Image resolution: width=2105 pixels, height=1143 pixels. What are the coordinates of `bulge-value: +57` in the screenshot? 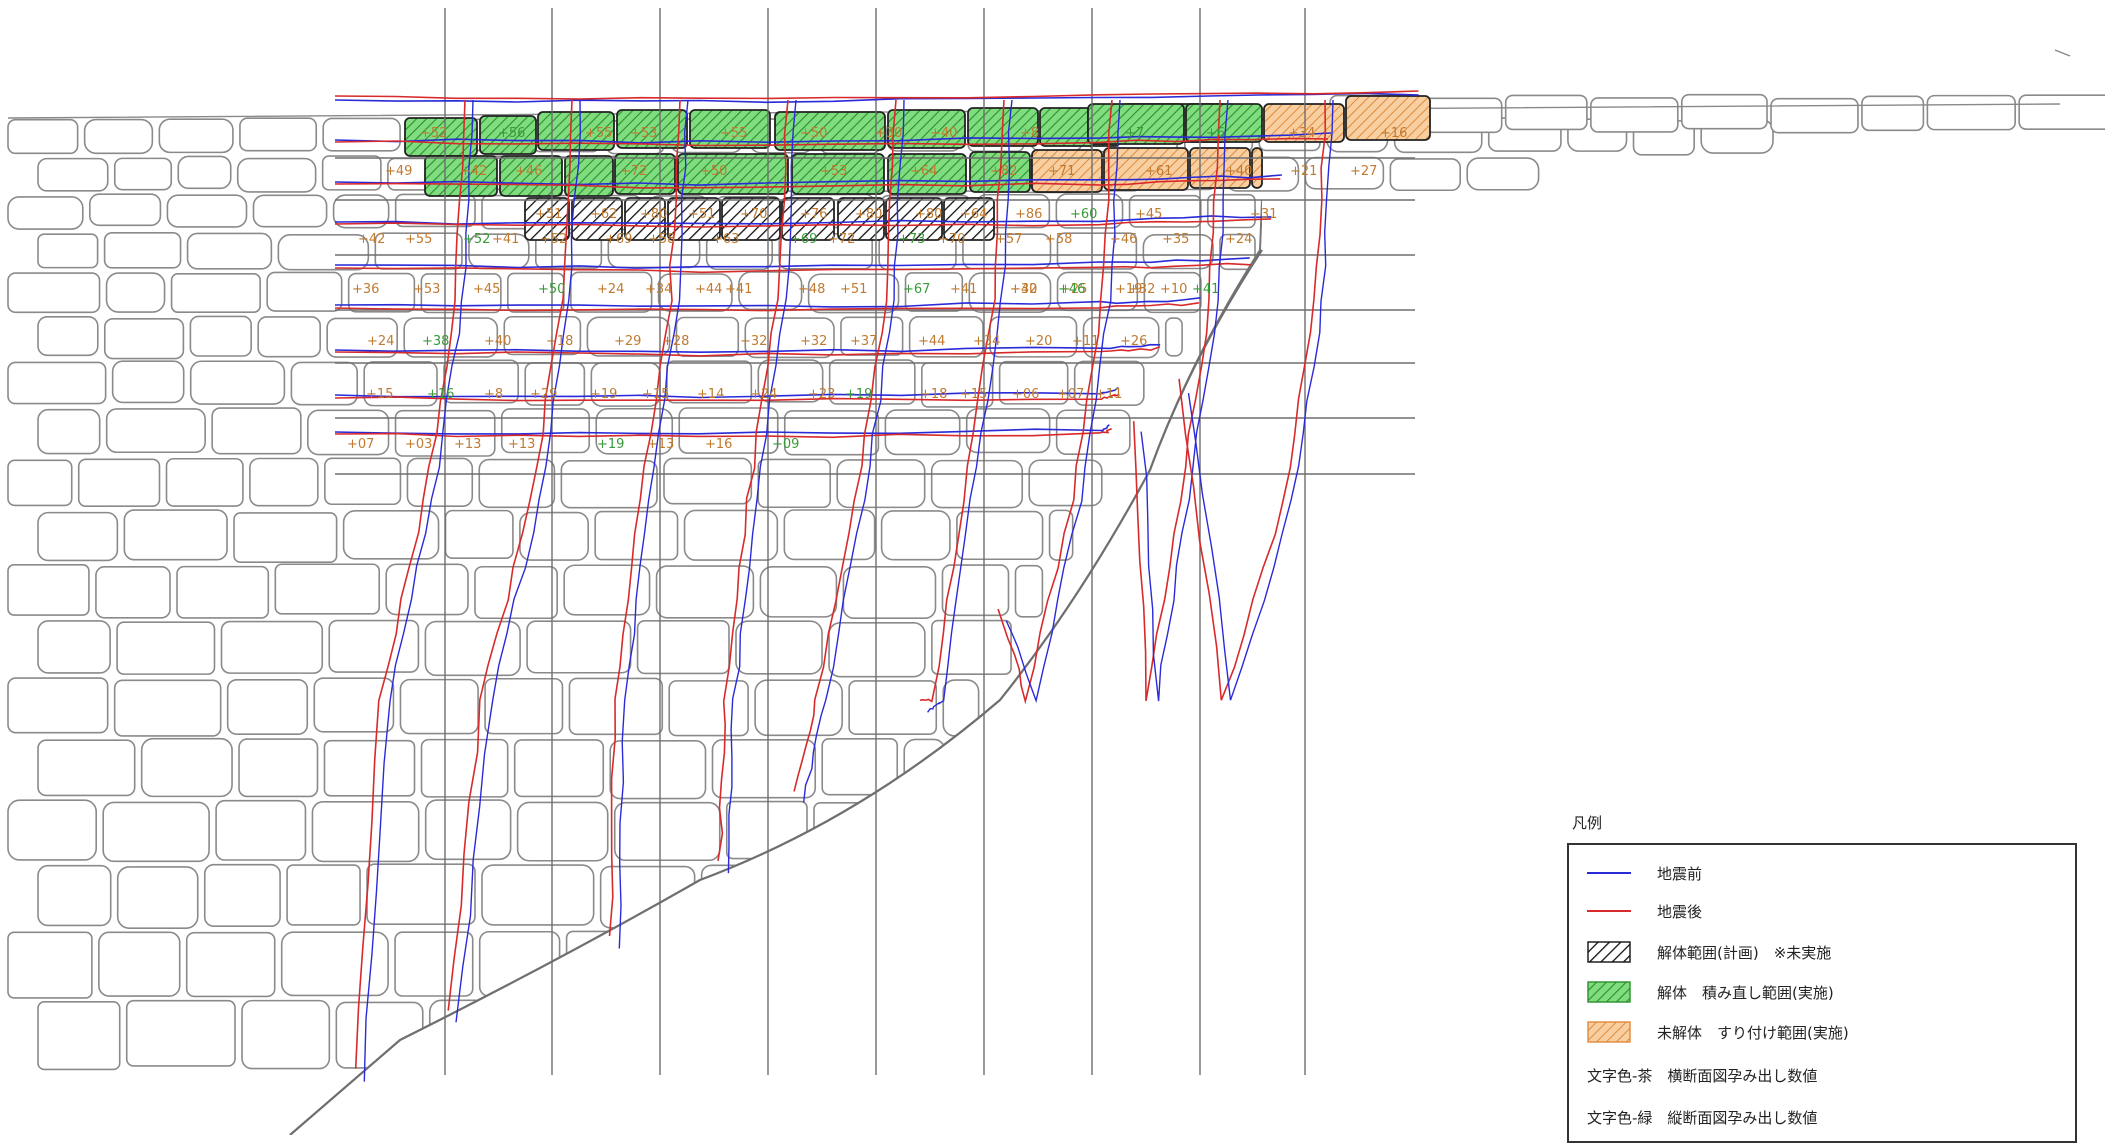 It's located at (1008, 239).